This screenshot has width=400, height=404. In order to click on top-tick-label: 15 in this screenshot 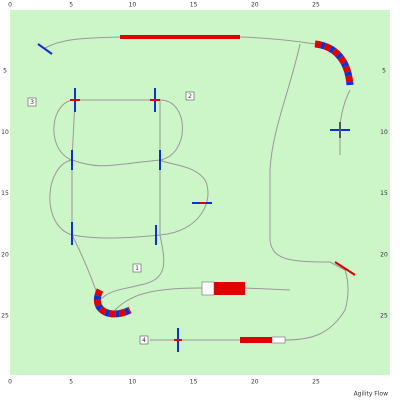, I will do `click(194, 5)`.